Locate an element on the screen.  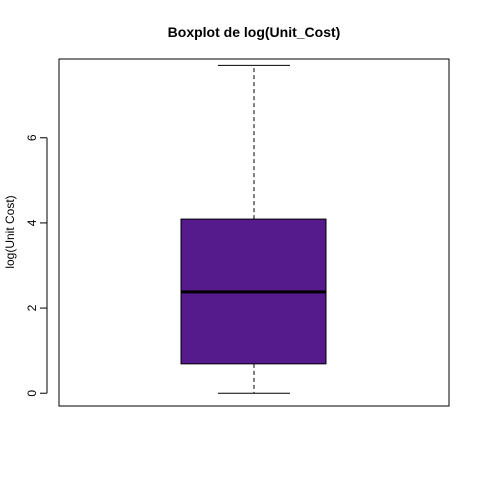
y-tick-label: 2 is located at coordinates (32, 307).